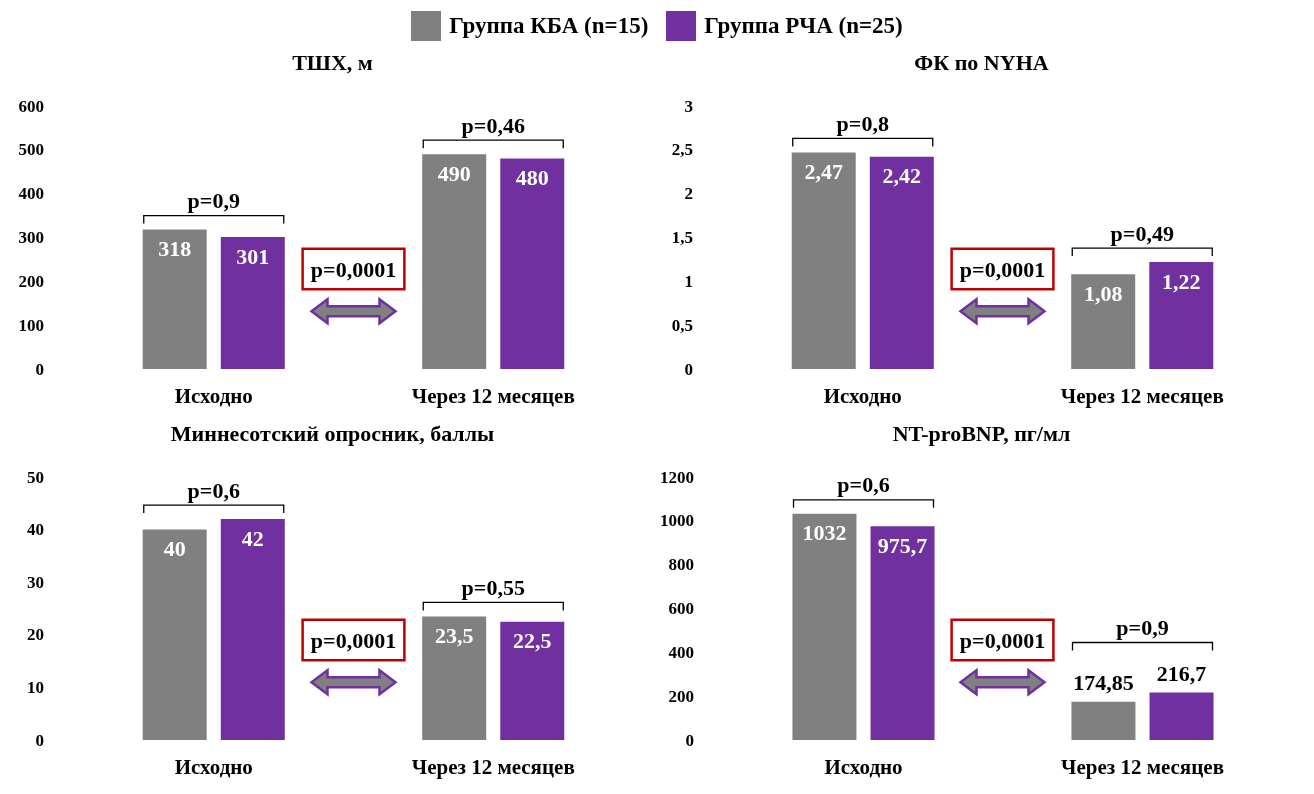 Image resolution: width=1314 pixels, height=794 pixels. What do you see at coordinates (35, 582) in the screenshot?
I see `y-tick-label: 30` at bounding box center [35, 582].